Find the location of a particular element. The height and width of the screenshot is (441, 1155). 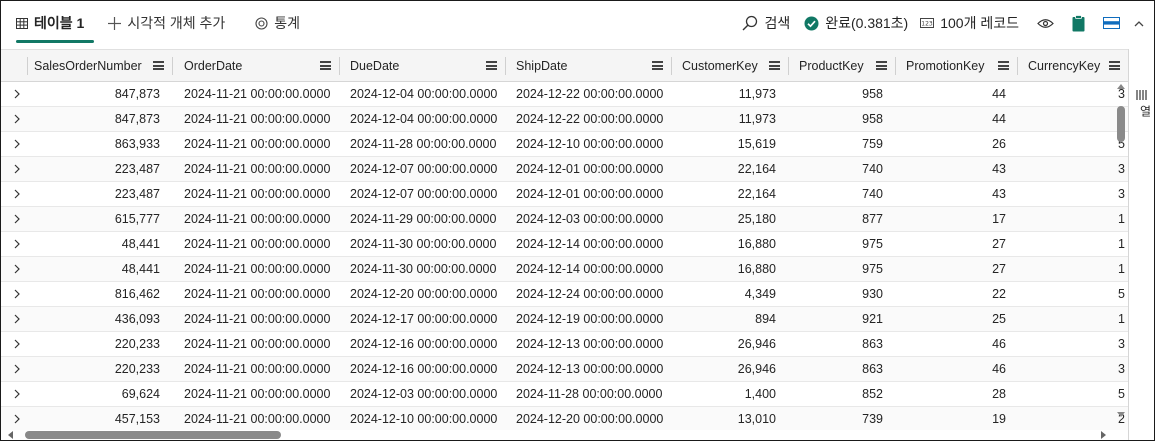

column-header-orderdate: OrderDate is located at coordinates (256, 66).